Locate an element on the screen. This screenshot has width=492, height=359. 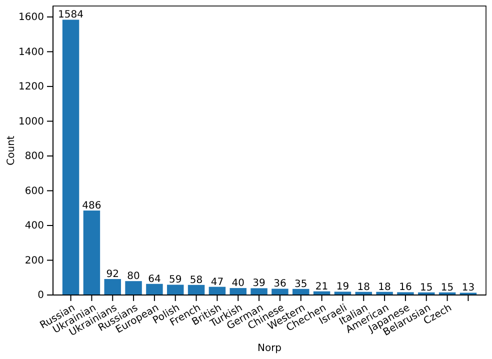
y-tick-label: 400 is located at coordinates (34, 226).